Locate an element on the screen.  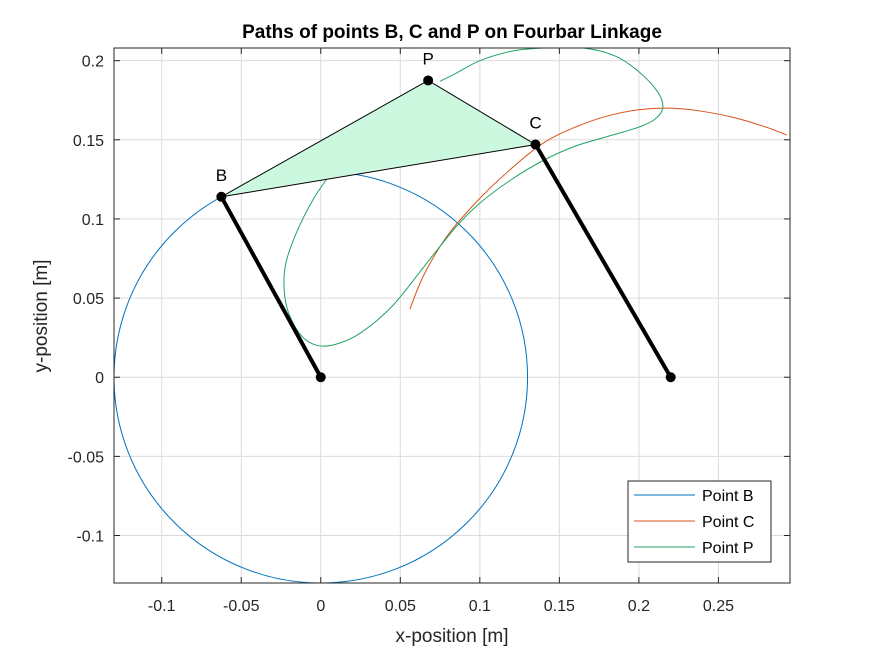
y-tick-label: 0.2 is located at coordinates (93, 62).